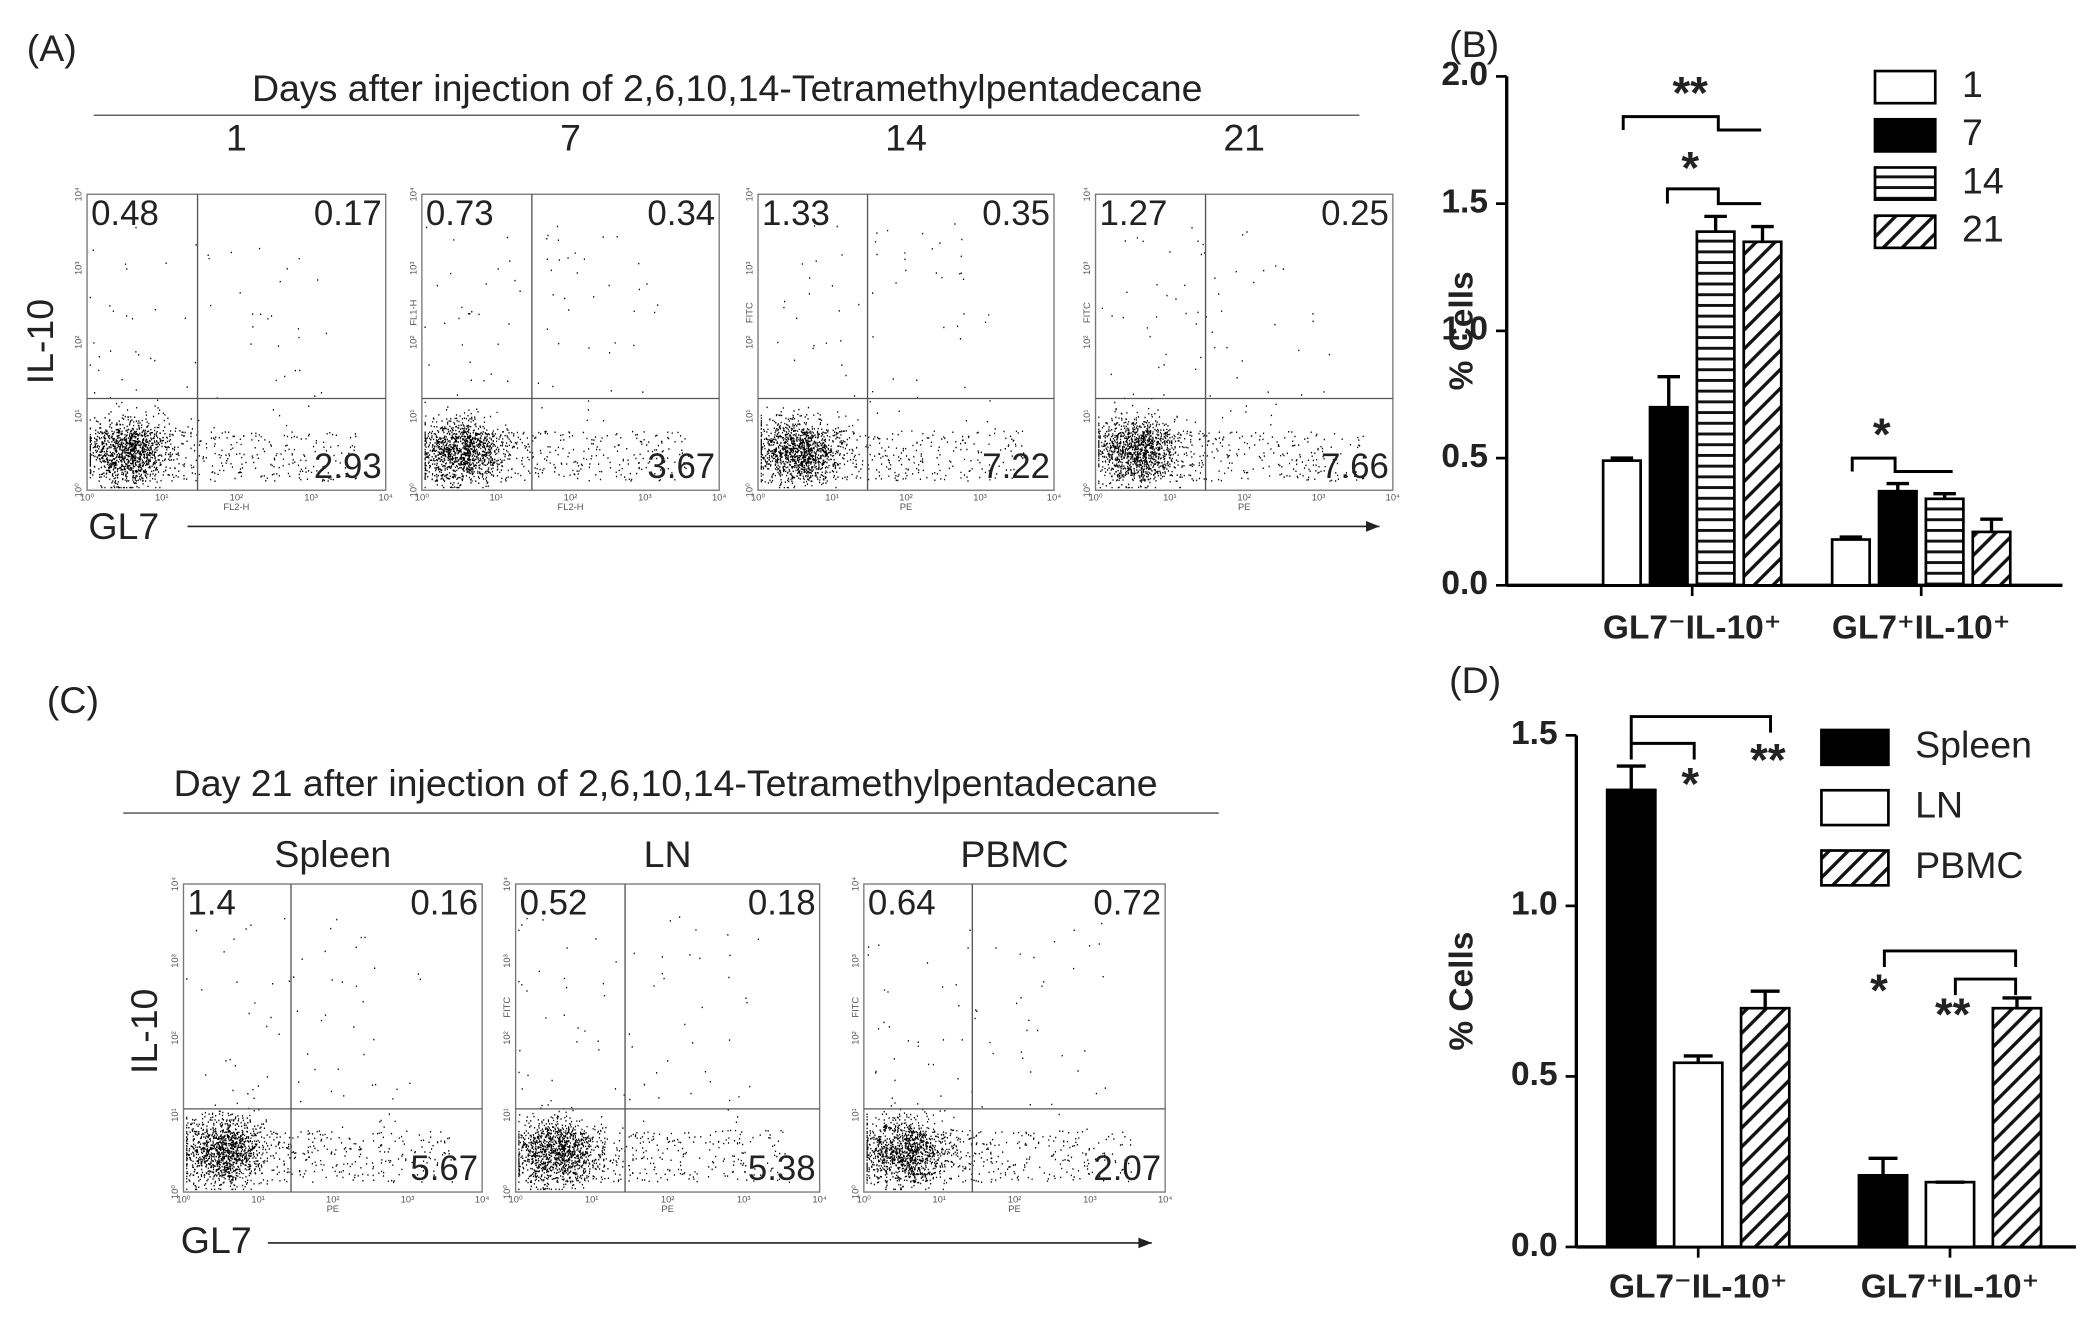 The height and width of the screenshot is (1318, 2100). What do you see at coordinates (1972, 84) in the screenshot?
I see `legend-label: 1` at bounding box center [1972, 84].